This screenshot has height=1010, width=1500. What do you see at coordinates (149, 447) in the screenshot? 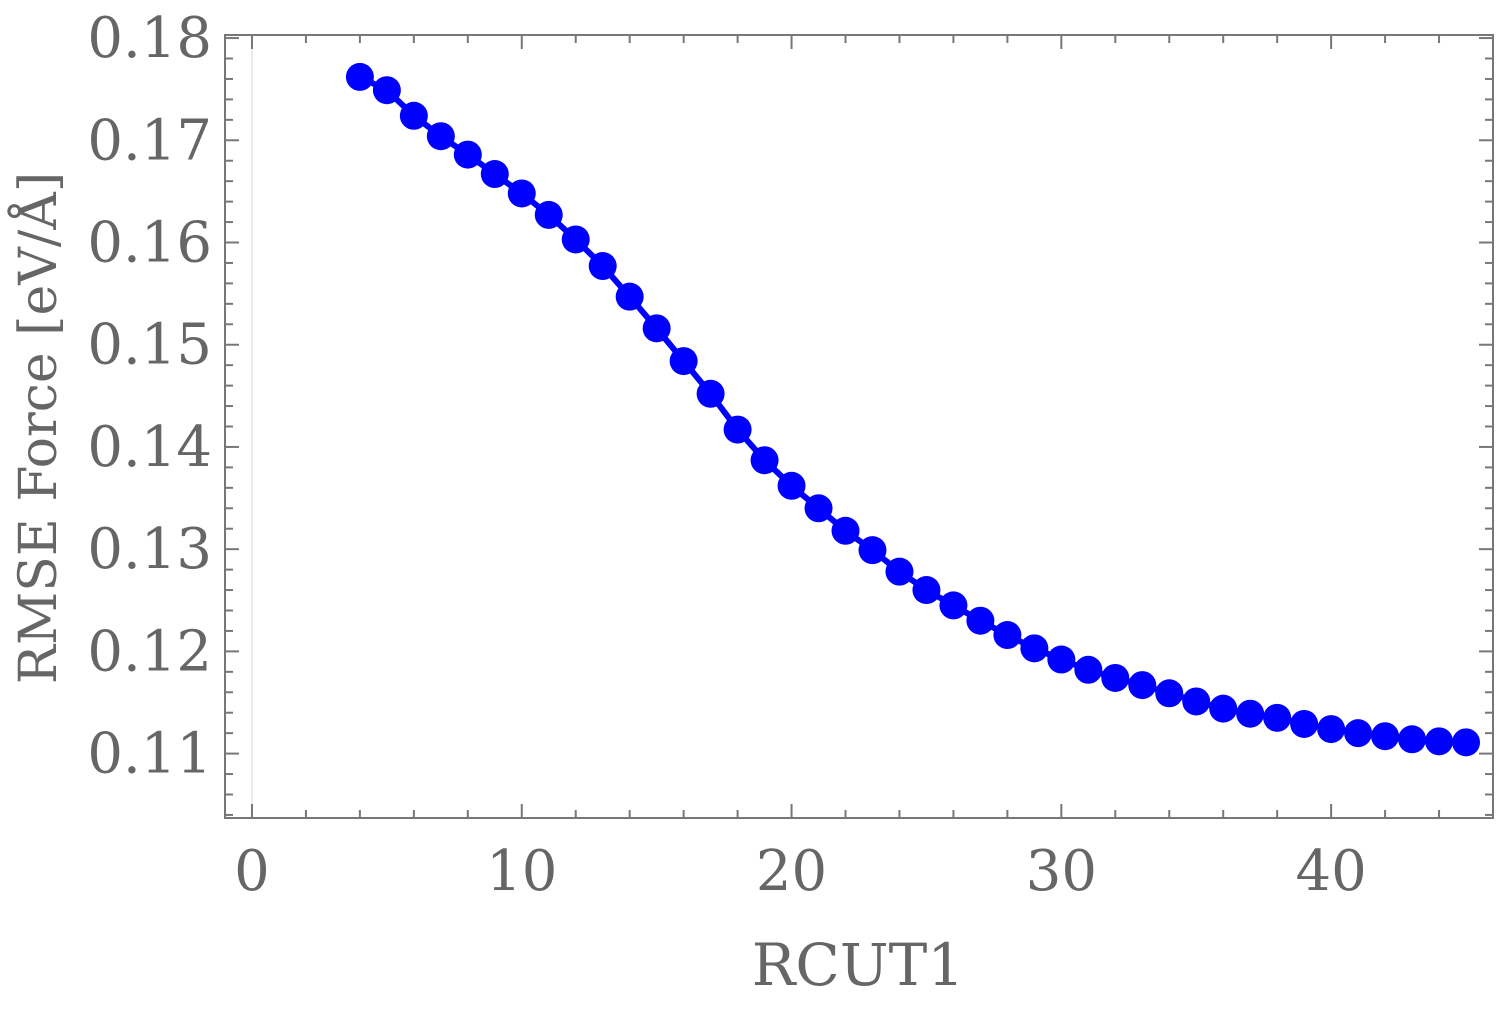
I see `y-tick-label: 0.14` at bounding box center [149, 447].